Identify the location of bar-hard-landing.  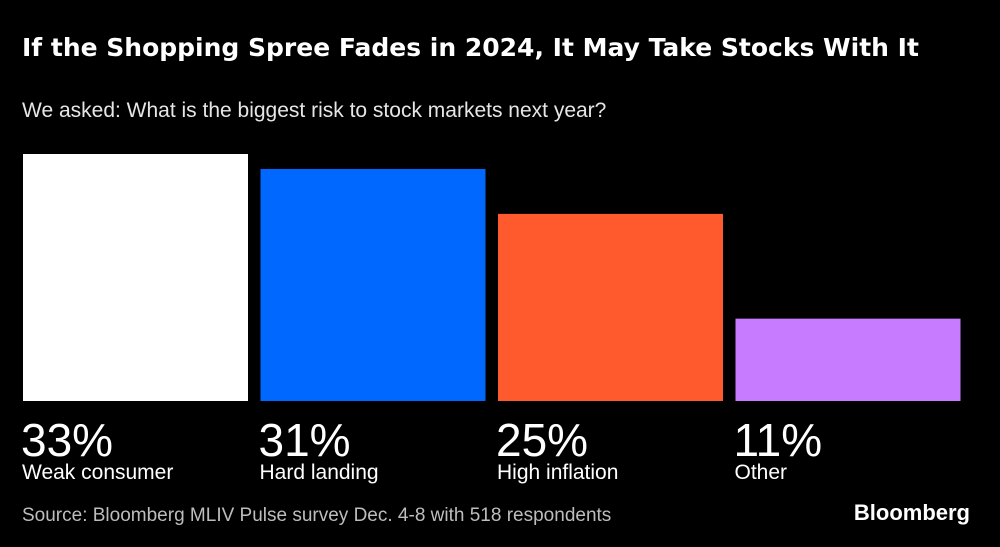
(373, 284).